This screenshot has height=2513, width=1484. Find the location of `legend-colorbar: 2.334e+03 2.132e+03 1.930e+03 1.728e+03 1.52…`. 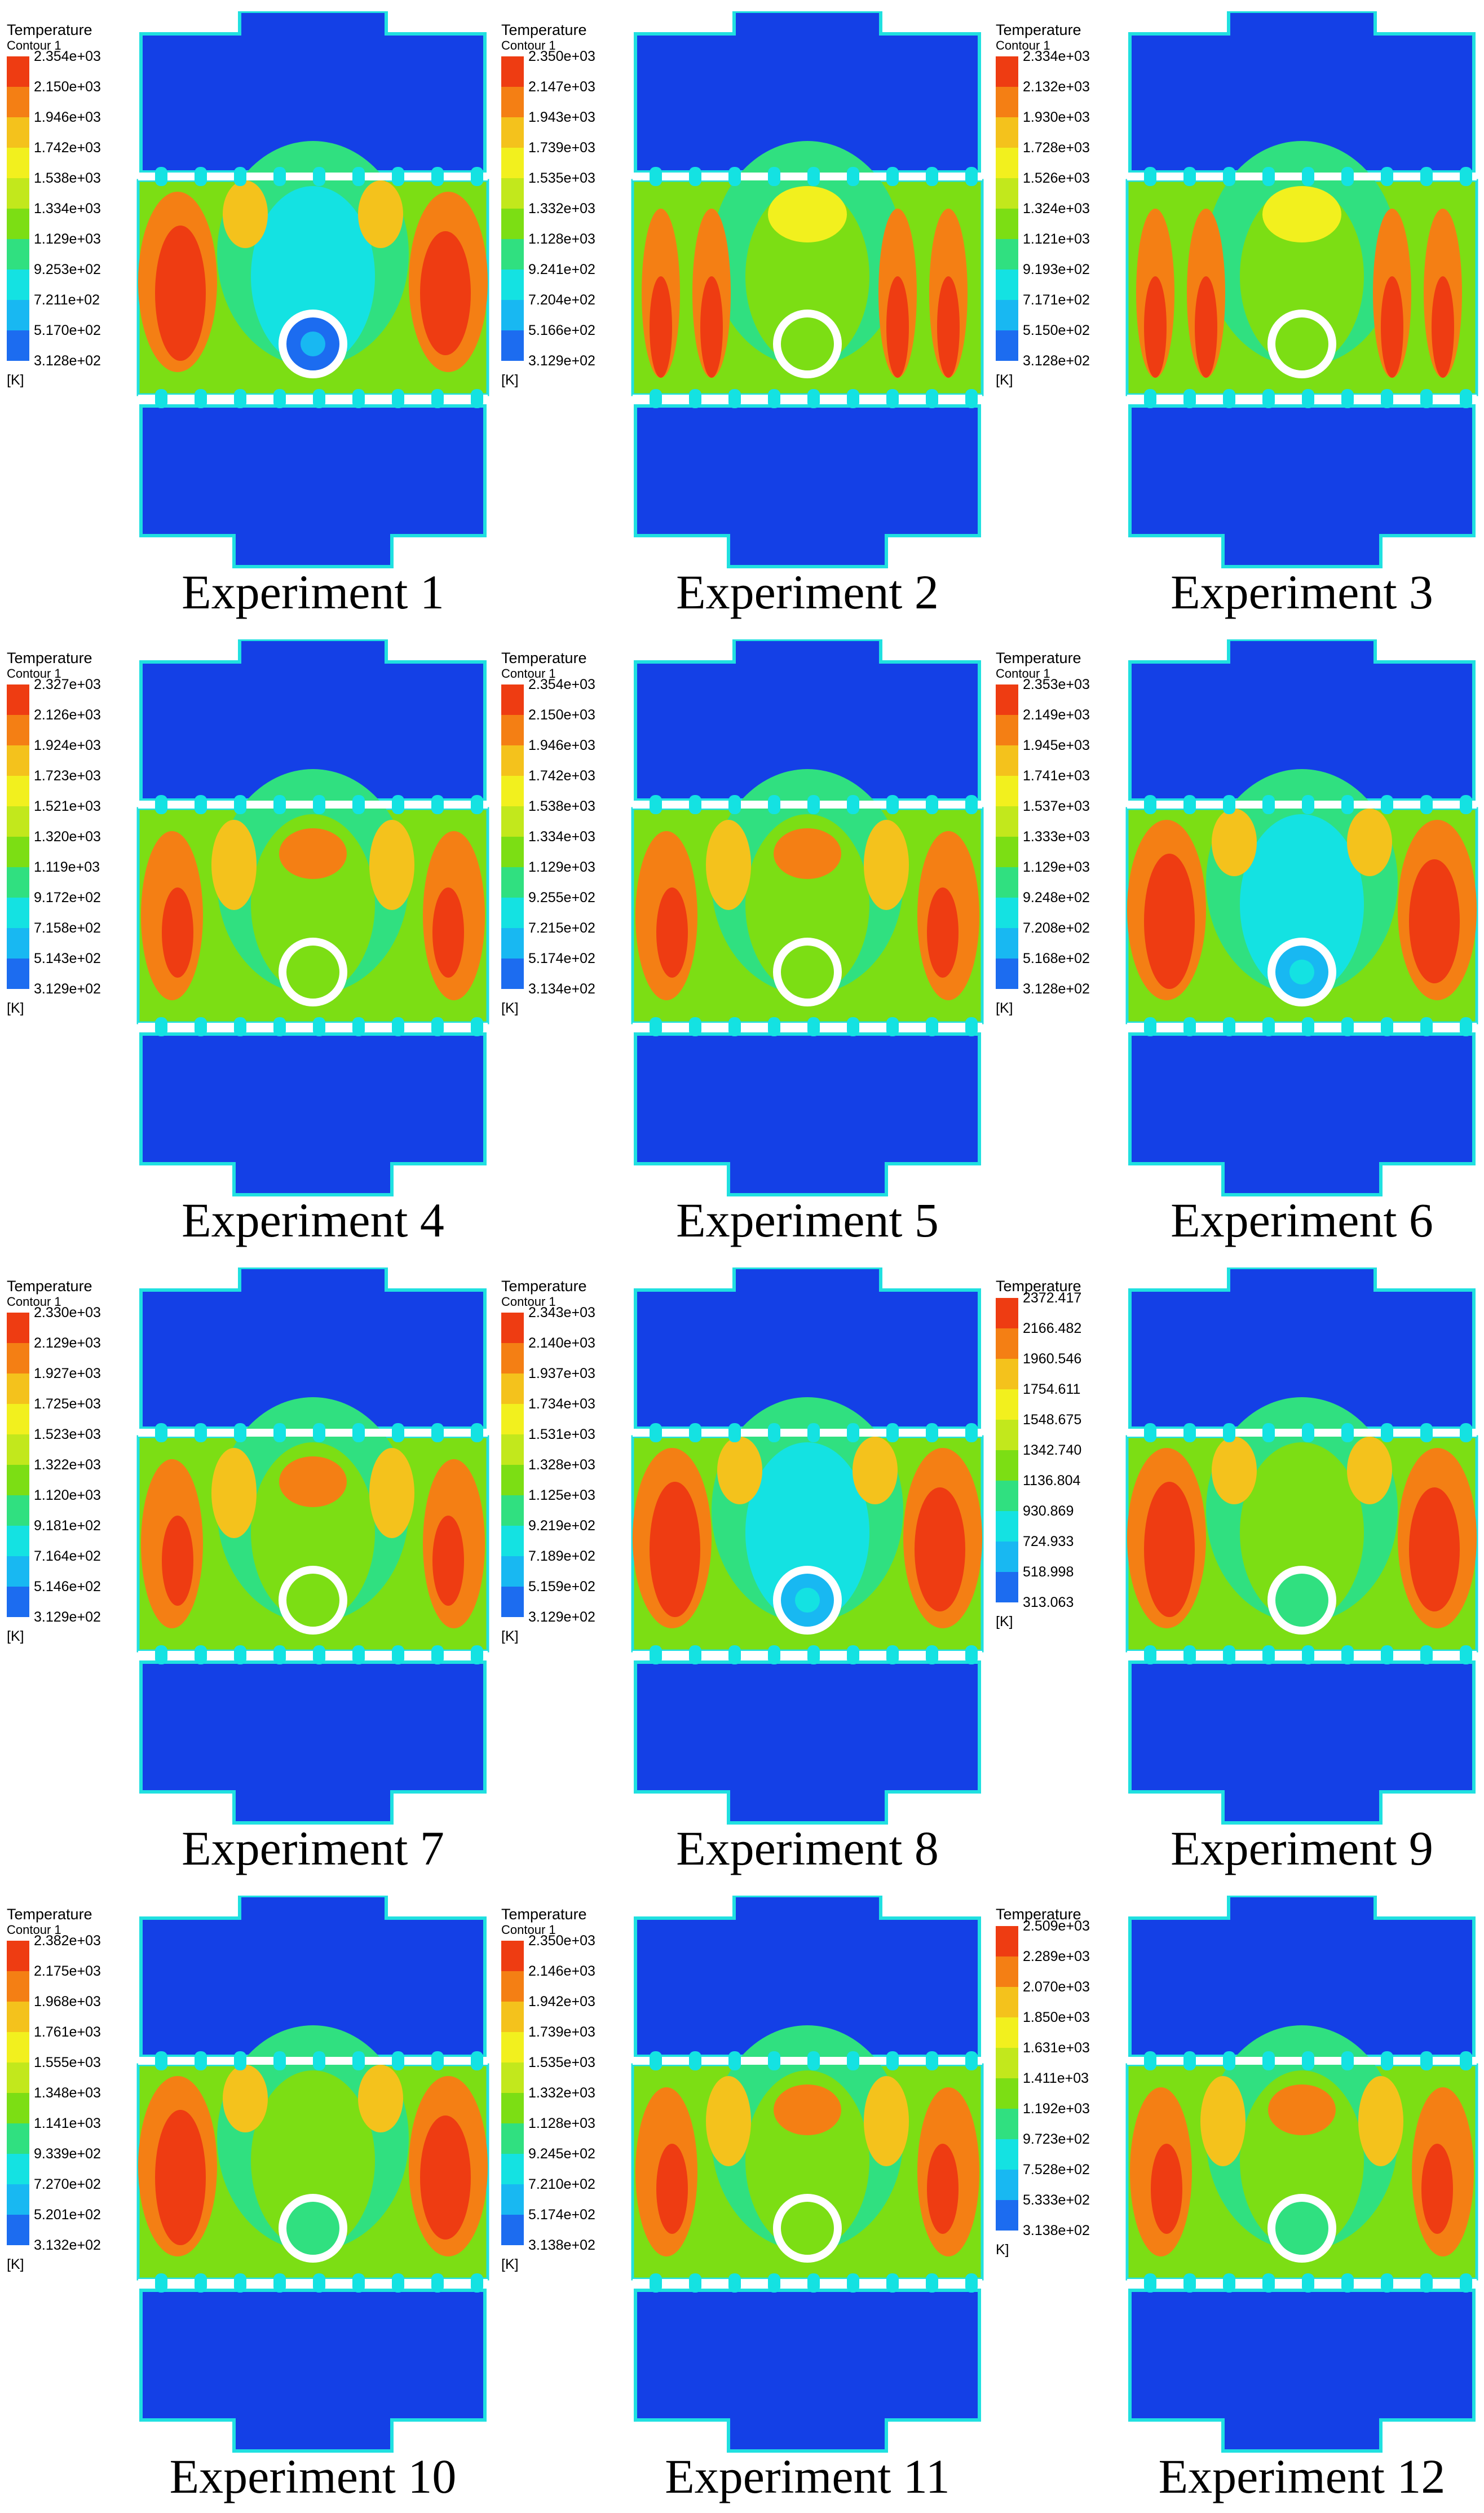

legend-colorbar: 2.334e+03 2.132e+03 1.930e+03 1.728e+03 1.52… is located at coordinates (1058, 222).